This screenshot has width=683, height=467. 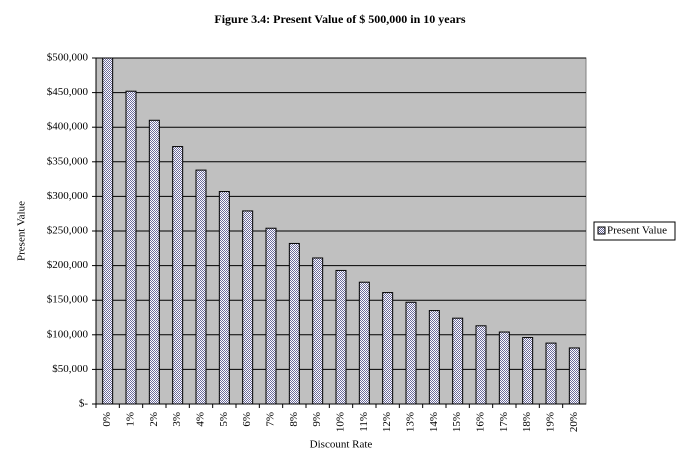 What do you see at coordinates (551, 422) in the screenshot?
I see `x-tick-label: 19%` at bounding box center [551, 422].